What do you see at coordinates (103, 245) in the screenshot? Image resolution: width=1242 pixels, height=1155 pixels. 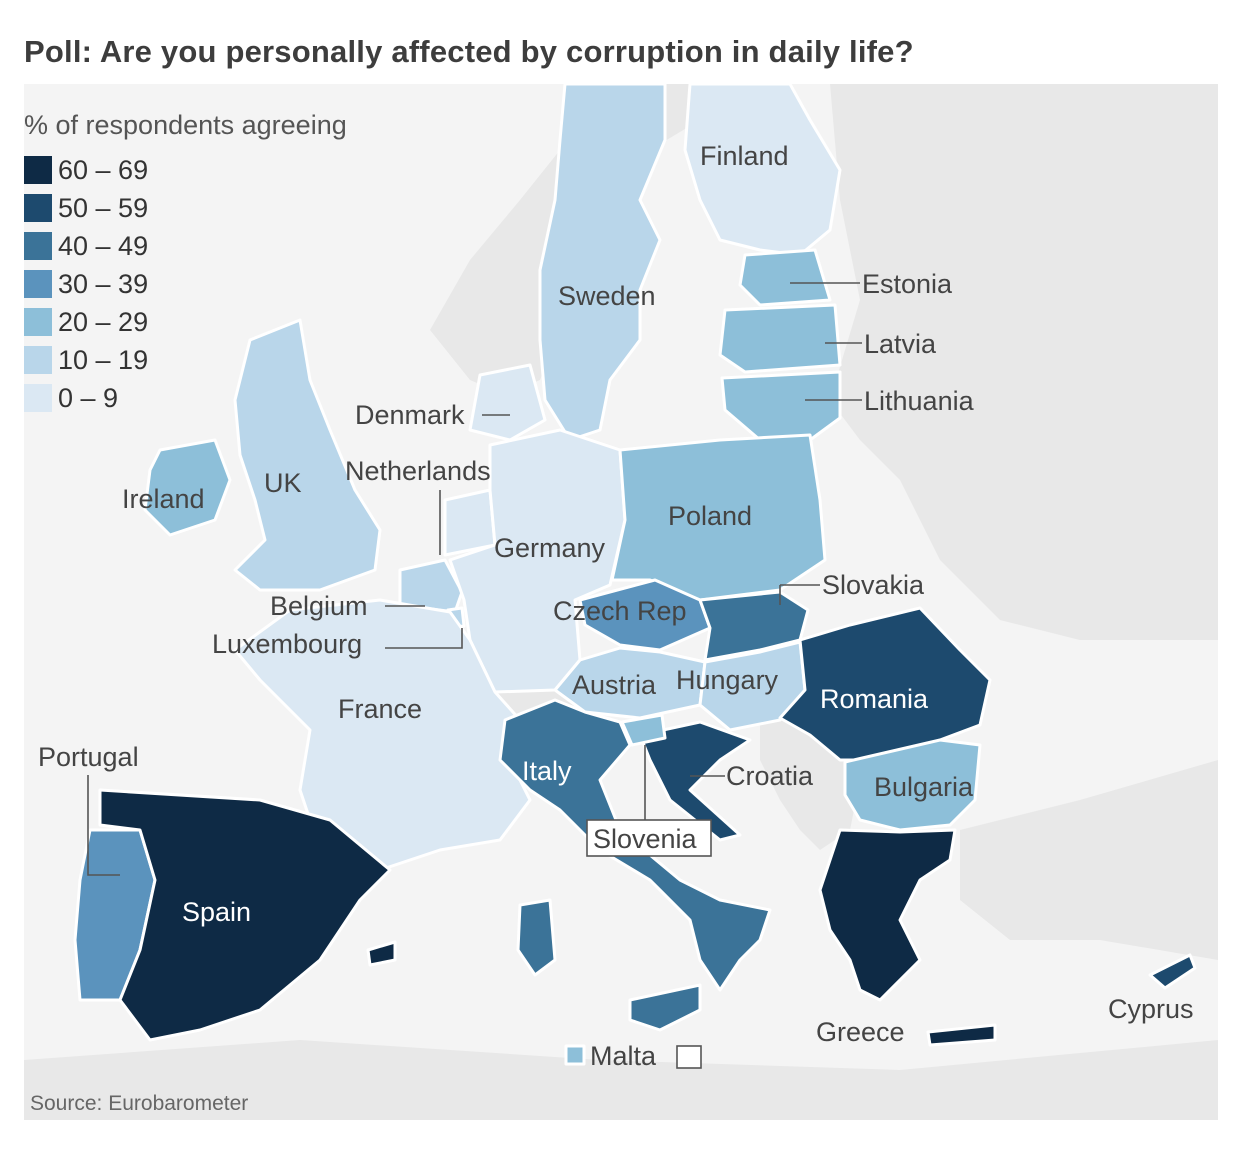 I see `legend-label: 40 – 49` at bounding box center [103, 245].